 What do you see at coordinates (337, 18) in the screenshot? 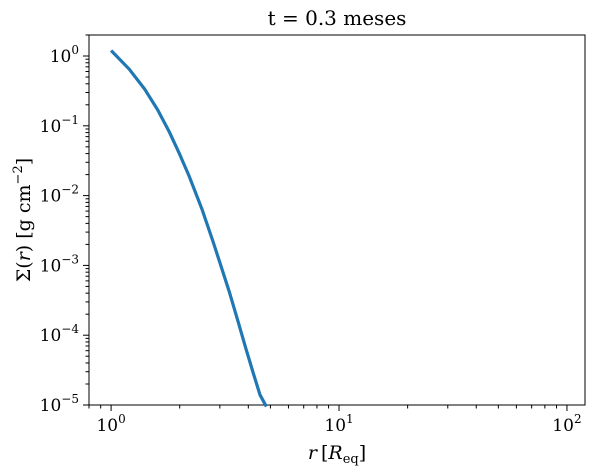
I see `chart-title: t = 0.3 meses` at bounding box center [337, 18].